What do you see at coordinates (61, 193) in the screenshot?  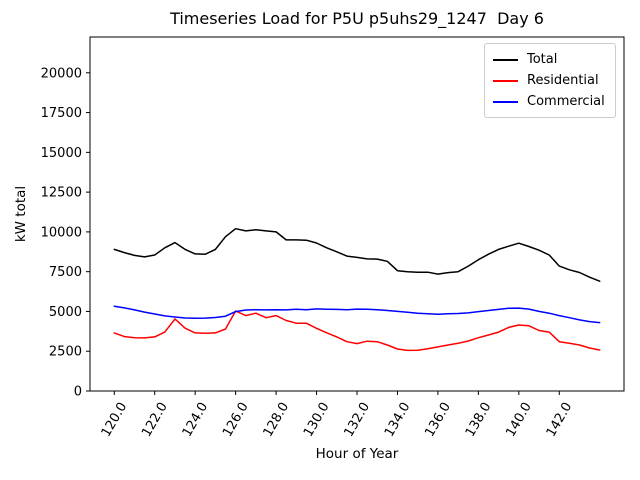 I see `y-tick-label: 12500` at bounding box center [61, 193].